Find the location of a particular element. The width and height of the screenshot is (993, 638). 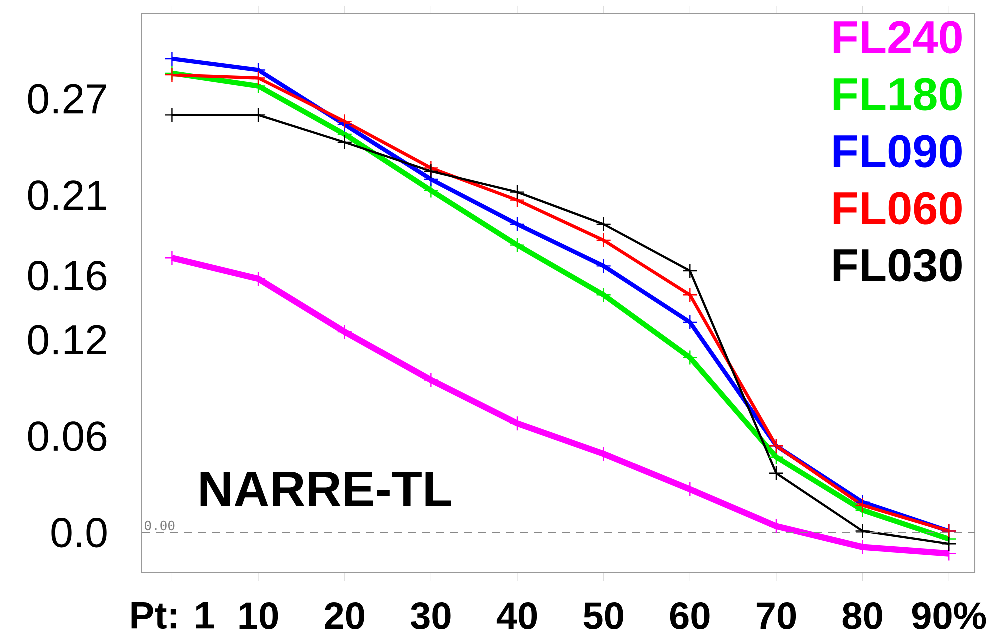

x-tick-label: 50 is located at coordinates (604, 616).